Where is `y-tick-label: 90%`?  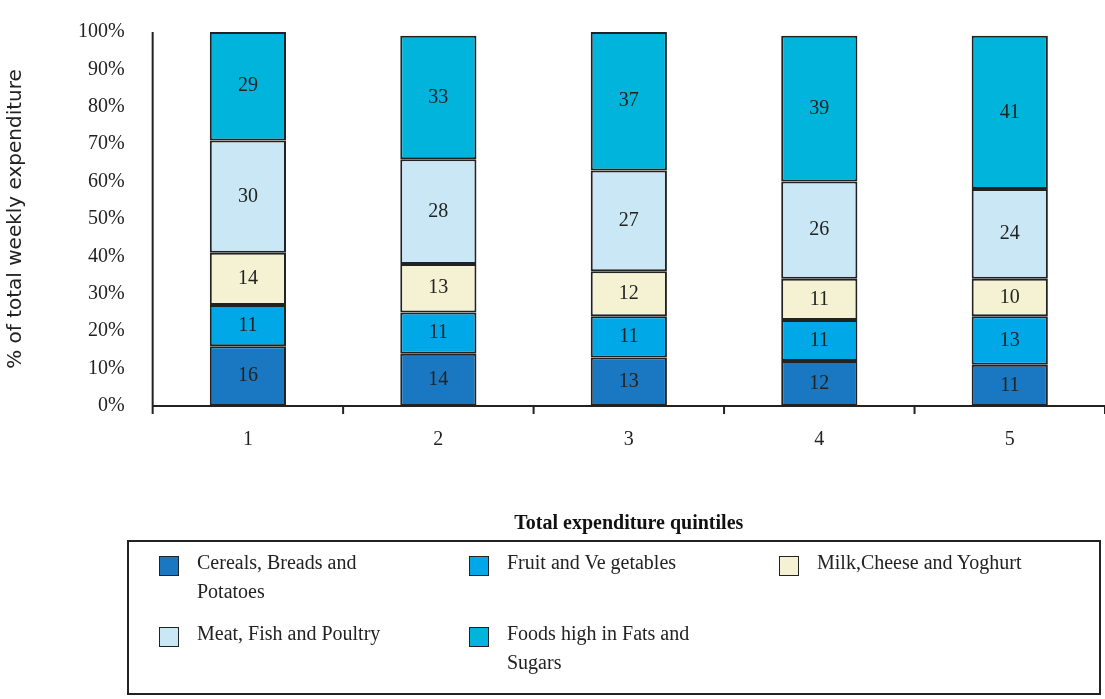
y-tick-label: 90% is located at coordinates (106, 67).